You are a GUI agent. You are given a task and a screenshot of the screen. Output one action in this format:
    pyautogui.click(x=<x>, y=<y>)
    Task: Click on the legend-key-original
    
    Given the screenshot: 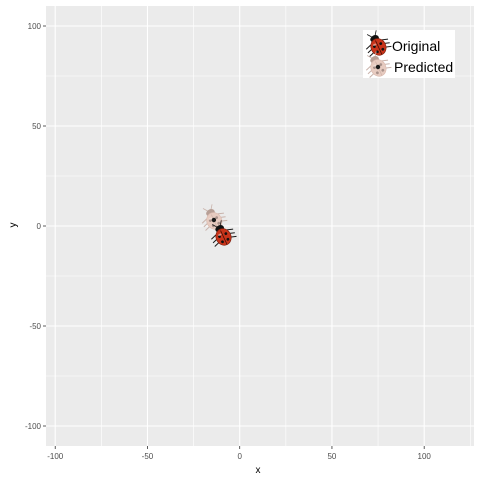 What is the action you would take?
    pyautogui.click(x=378, y=43)
    